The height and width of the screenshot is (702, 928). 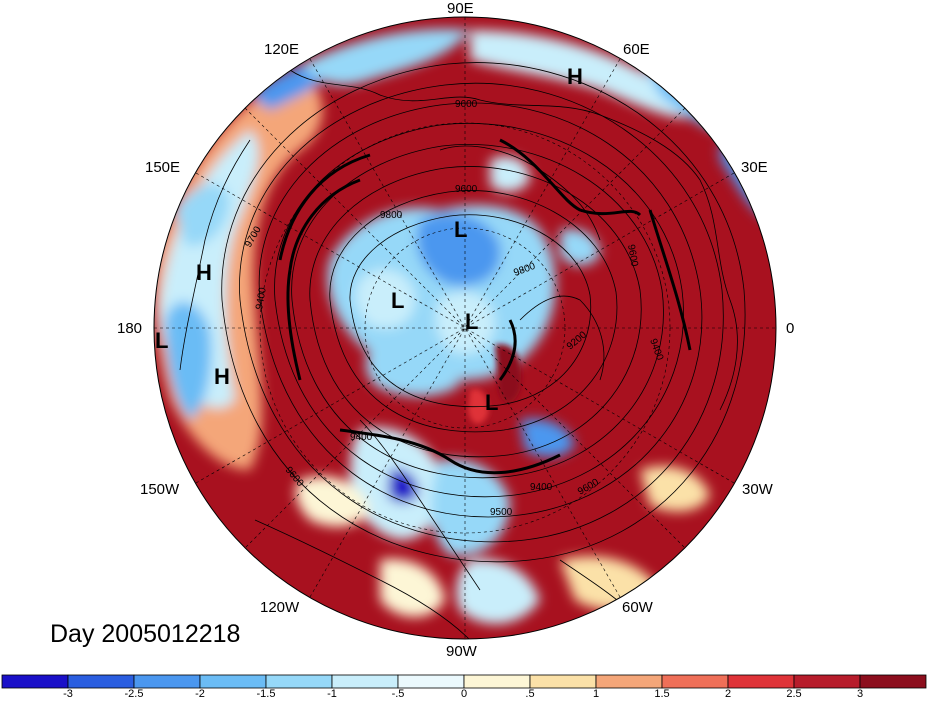 I want to click on colorbar-tick-label: .5, so click(x=530, y=694).